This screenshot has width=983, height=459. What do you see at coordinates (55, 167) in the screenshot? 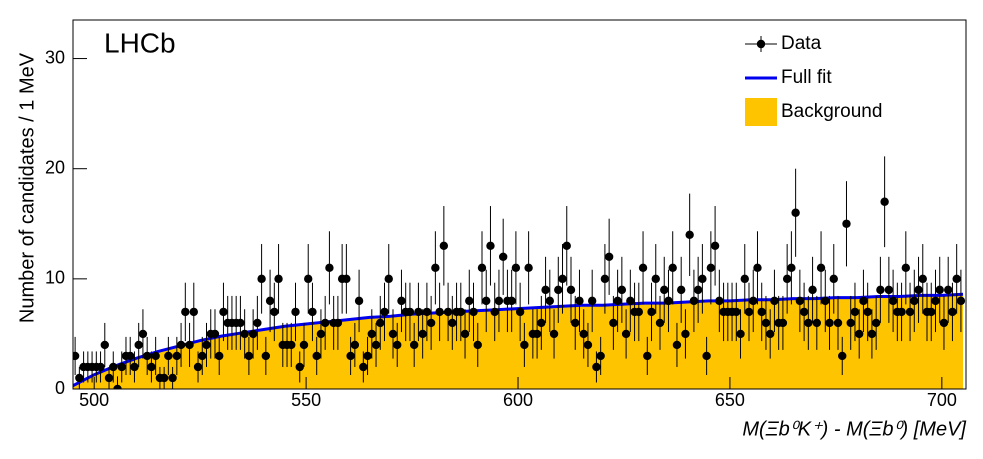
I see `y-tick-label: 20` at bounding box center [55, 167].